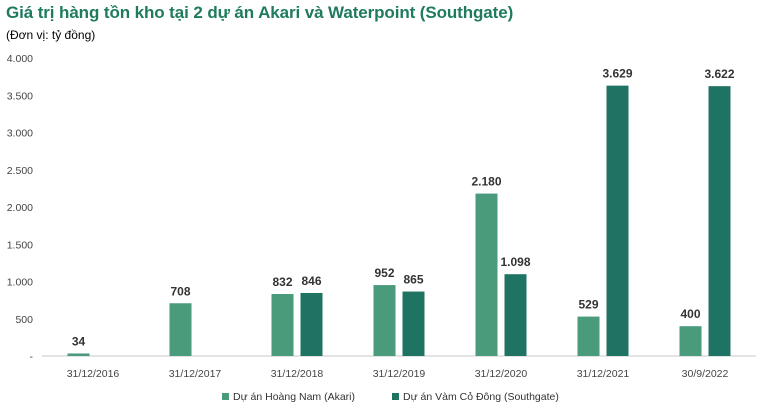 This screenshot has width=760, height=418. I want to click on y-tick-label: 500, so click(24, 320).